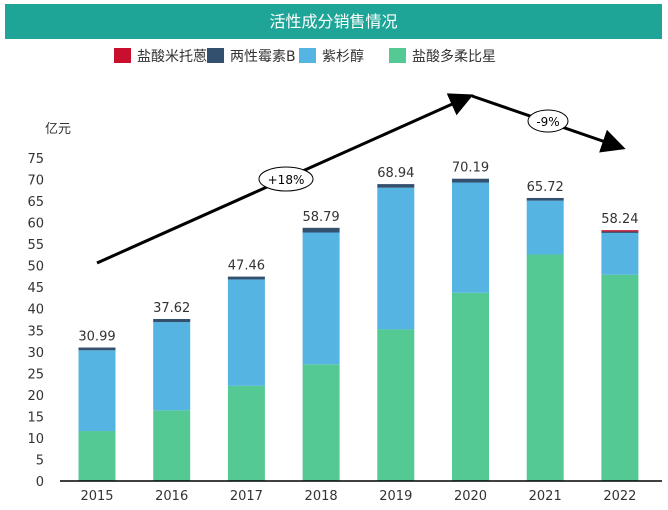 The image size is (668, 510). What do you see at coordinates (40, 482) in the screenshot?
I see `y-tick-label: 0` at bounding box center [40, 482].